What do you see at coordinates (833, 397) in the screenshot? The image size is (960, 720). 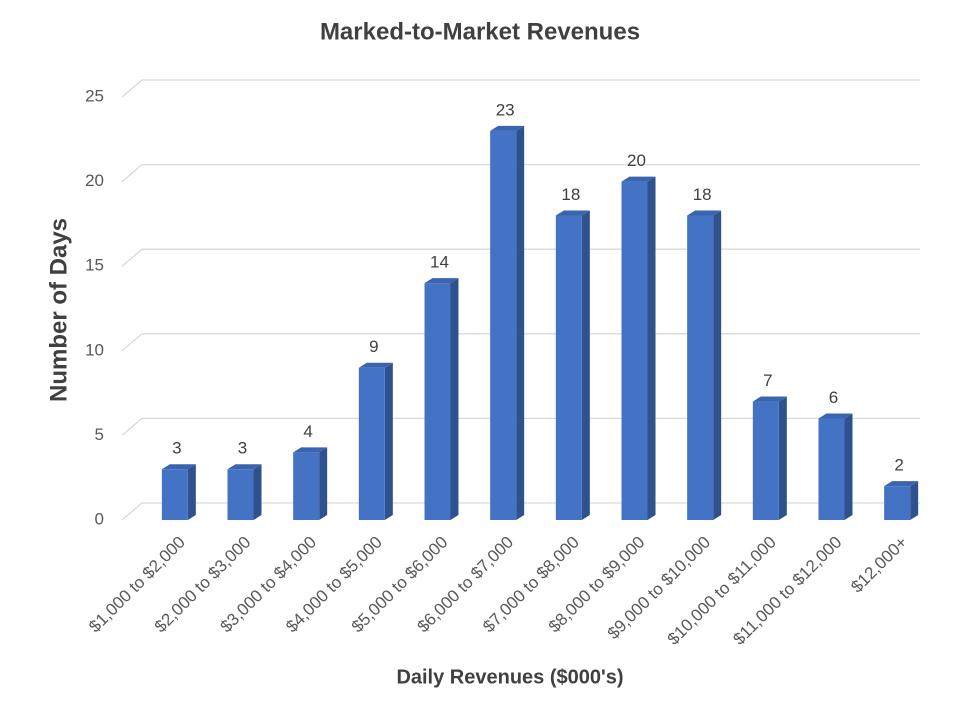 I see `value-label: 6` at bounding box center [833, 397].